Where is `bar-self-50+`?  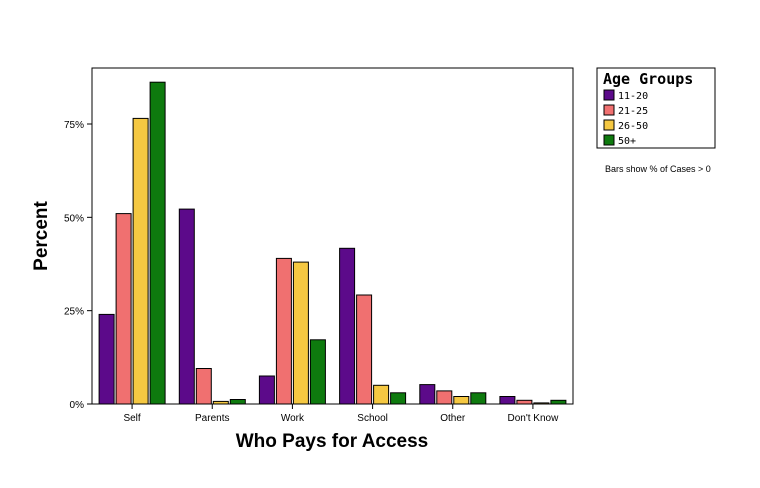
bar-self-50+ is located at coordinates (157, 243).